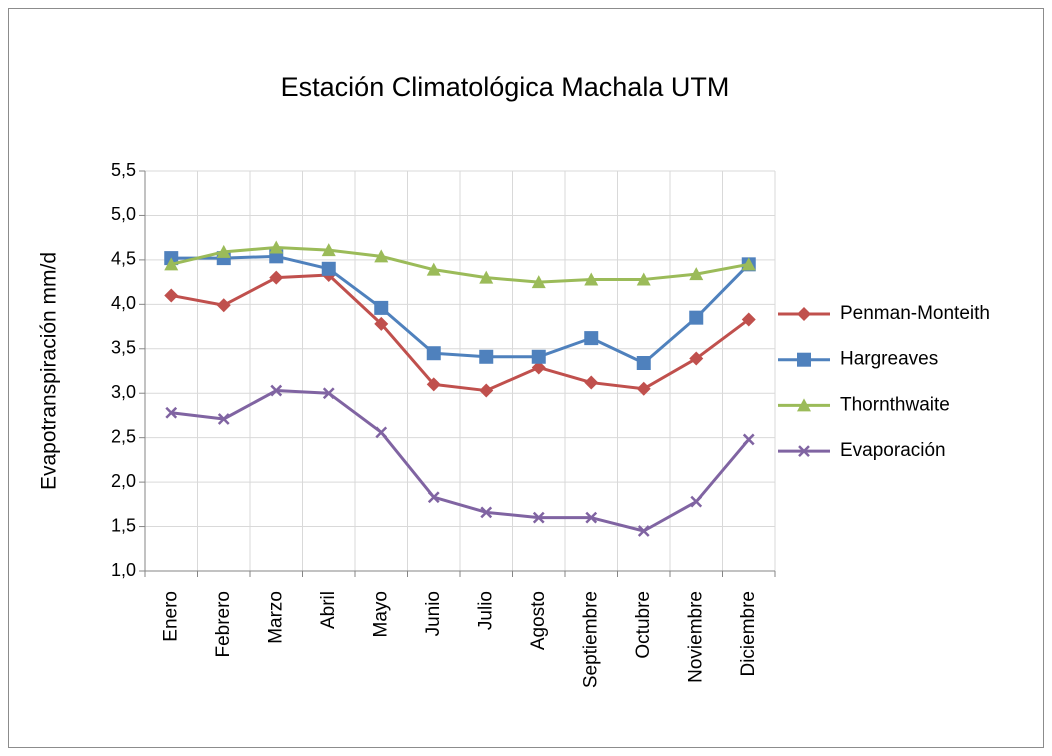 The width and height of the screenshot is (1052, 756). Describe the element at coordinates (223, 624) in the screenshot. I see `x-tick-label: Febrero` at that location.